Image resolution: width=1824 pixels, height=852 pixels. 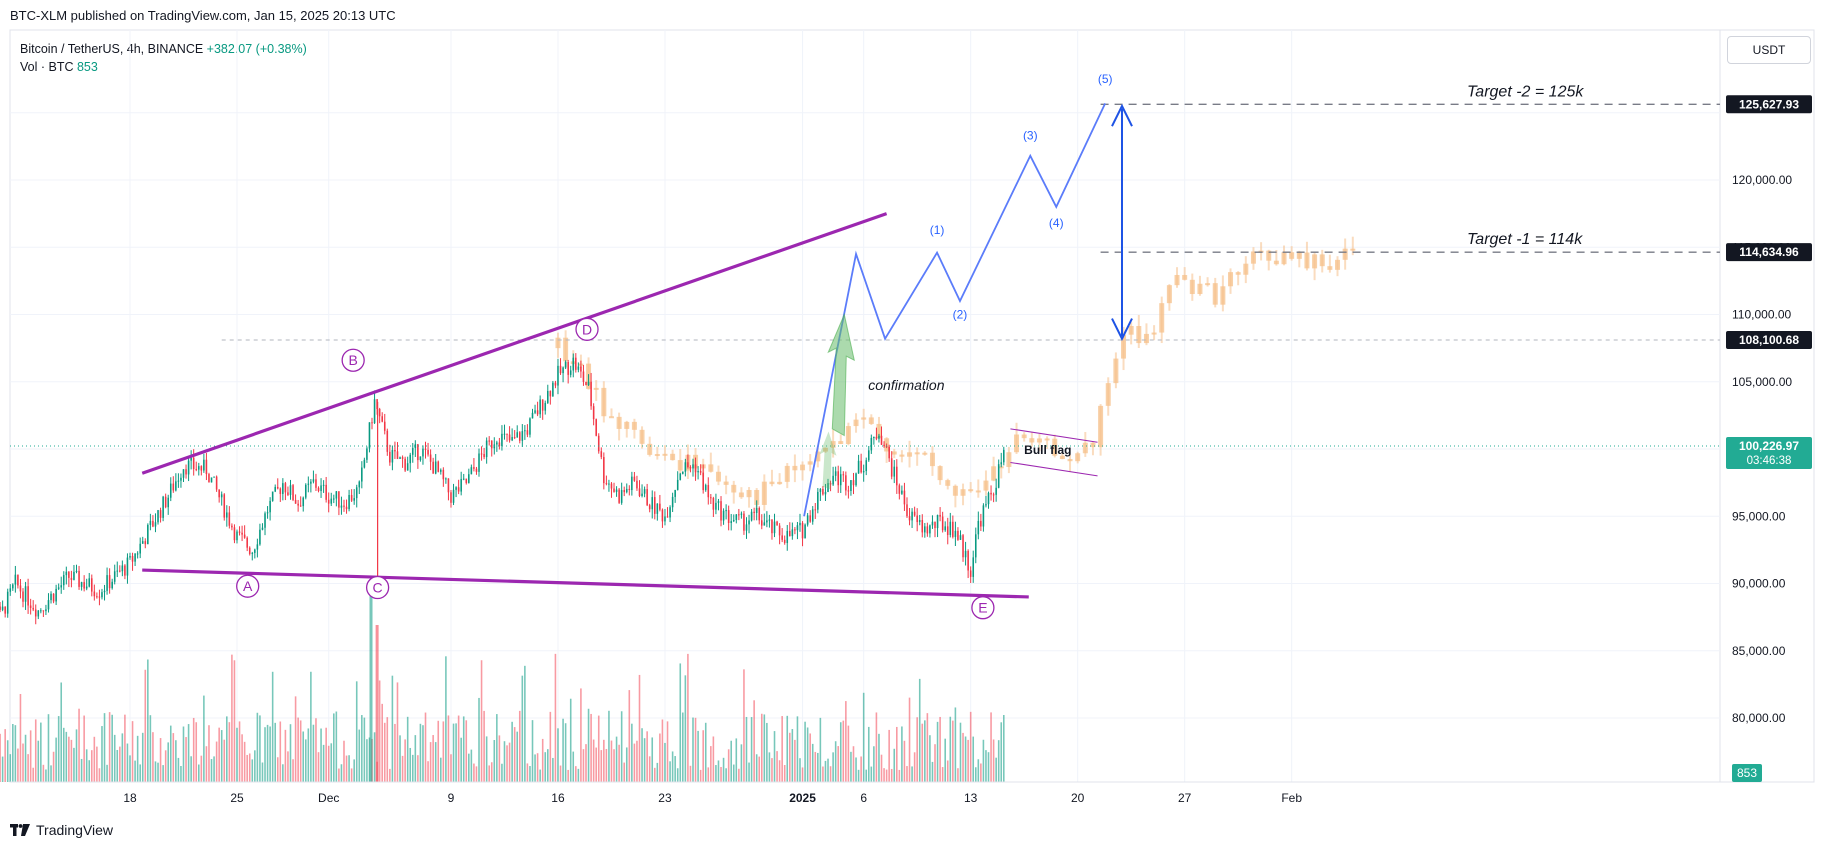 What do you see at coordinates (1759, 651) in the screenshot?
I see `price-tick-label: 85,000.00` at bounding box center [1759, 651].